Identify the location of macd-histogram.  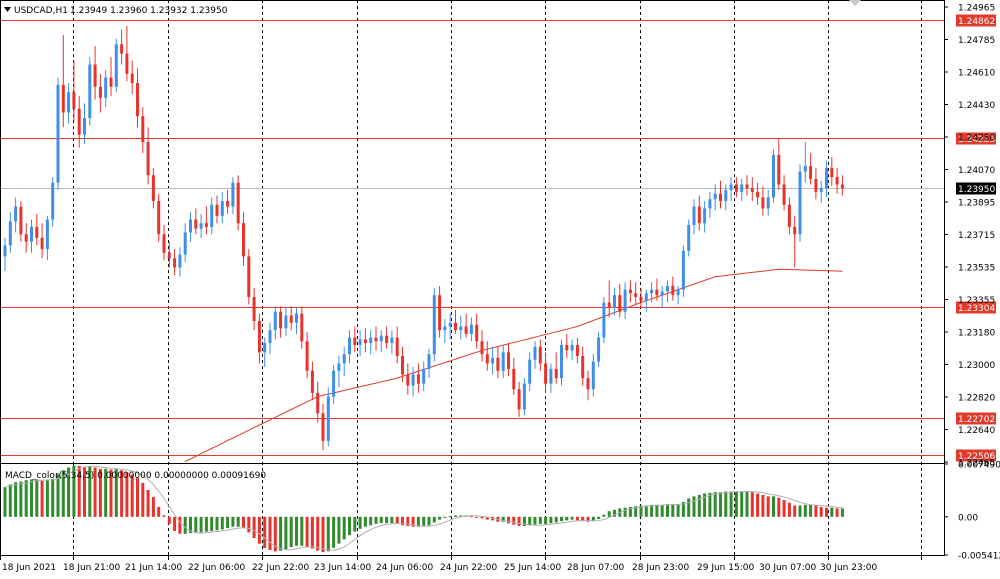
(423, 509).